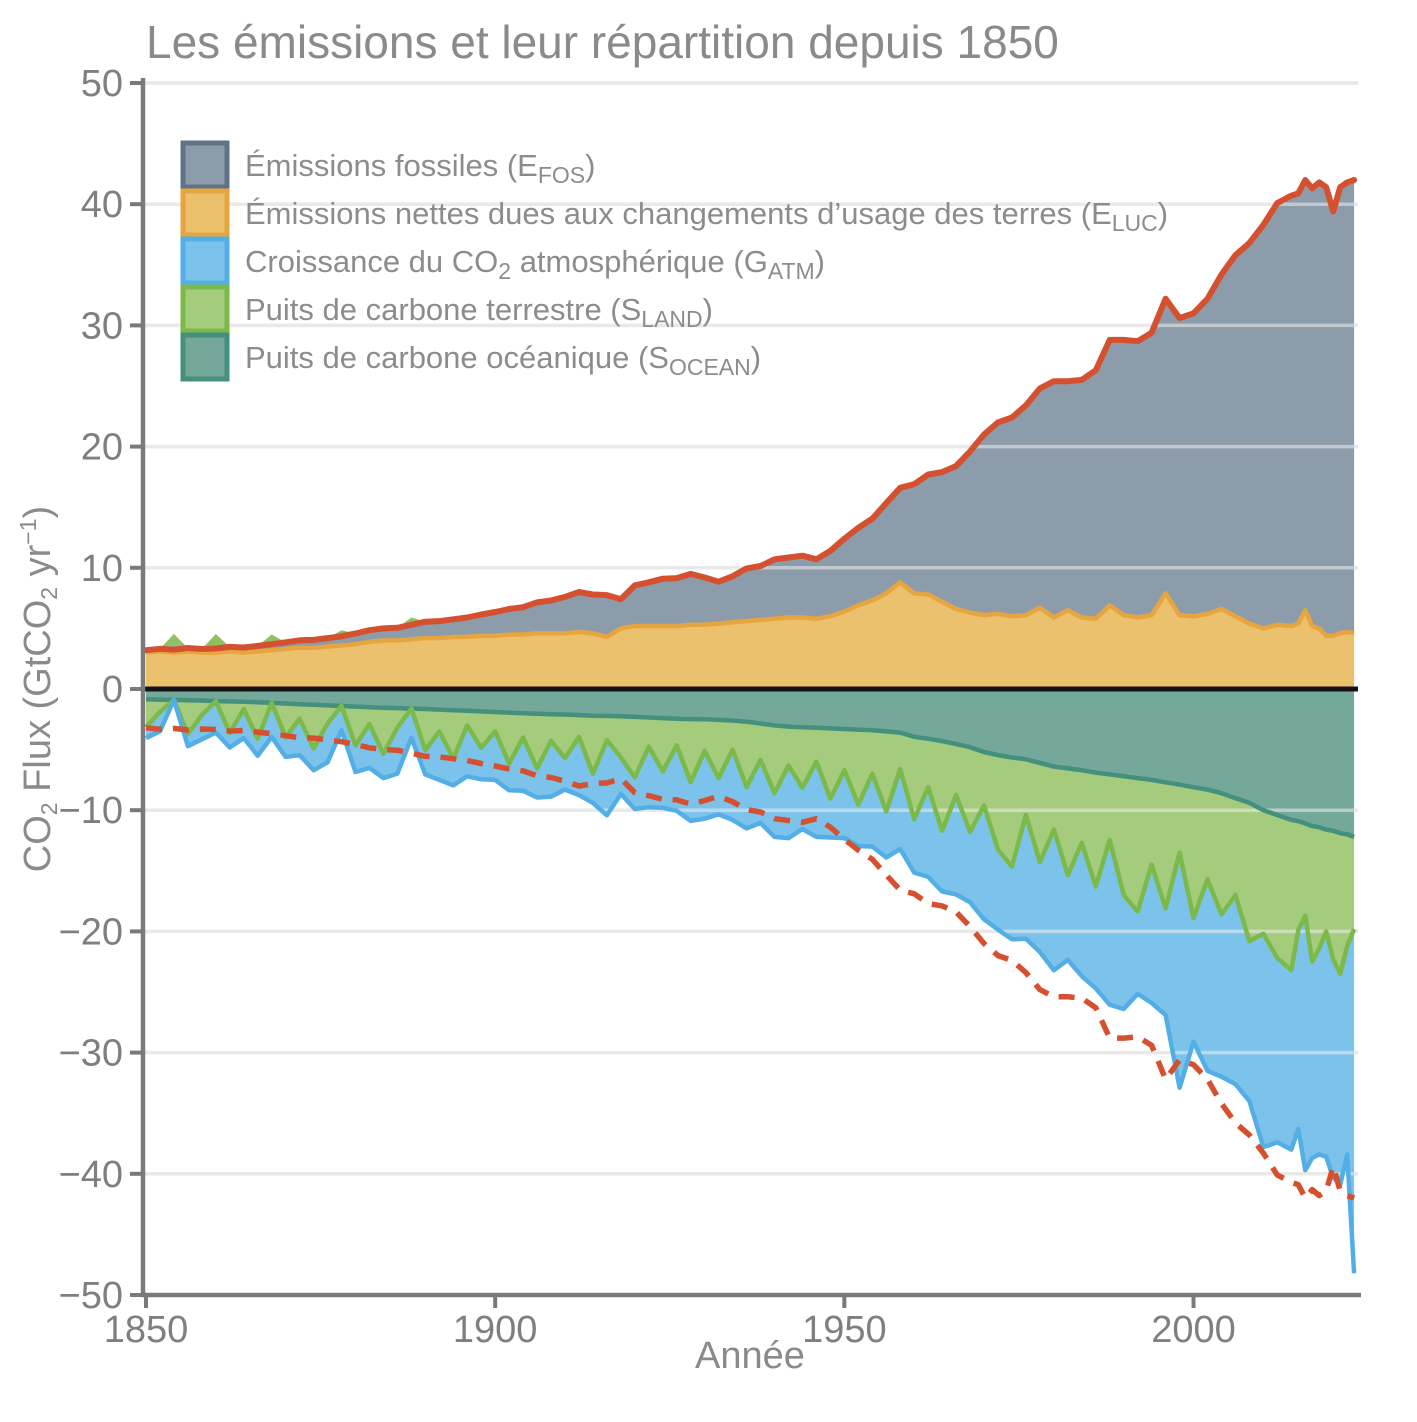 The width and height of the screenshot is (1417, 1422). Describe the element at coordinates (1135, 223) in the screenshot. I see `label-script-segment: LUC` at that location.